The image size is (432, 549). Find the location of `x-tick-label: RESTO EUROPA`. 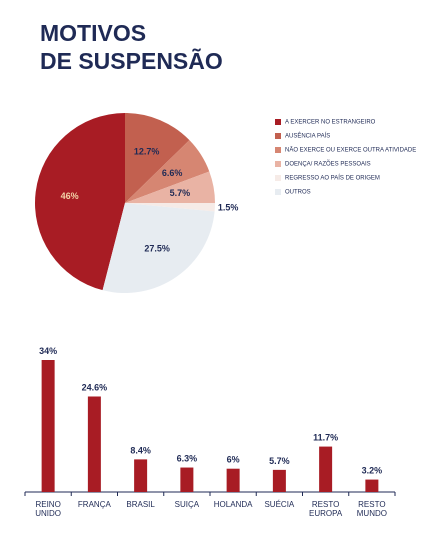

x-tick-label: RESTO EUROPA is located at coordinates (326, 509).